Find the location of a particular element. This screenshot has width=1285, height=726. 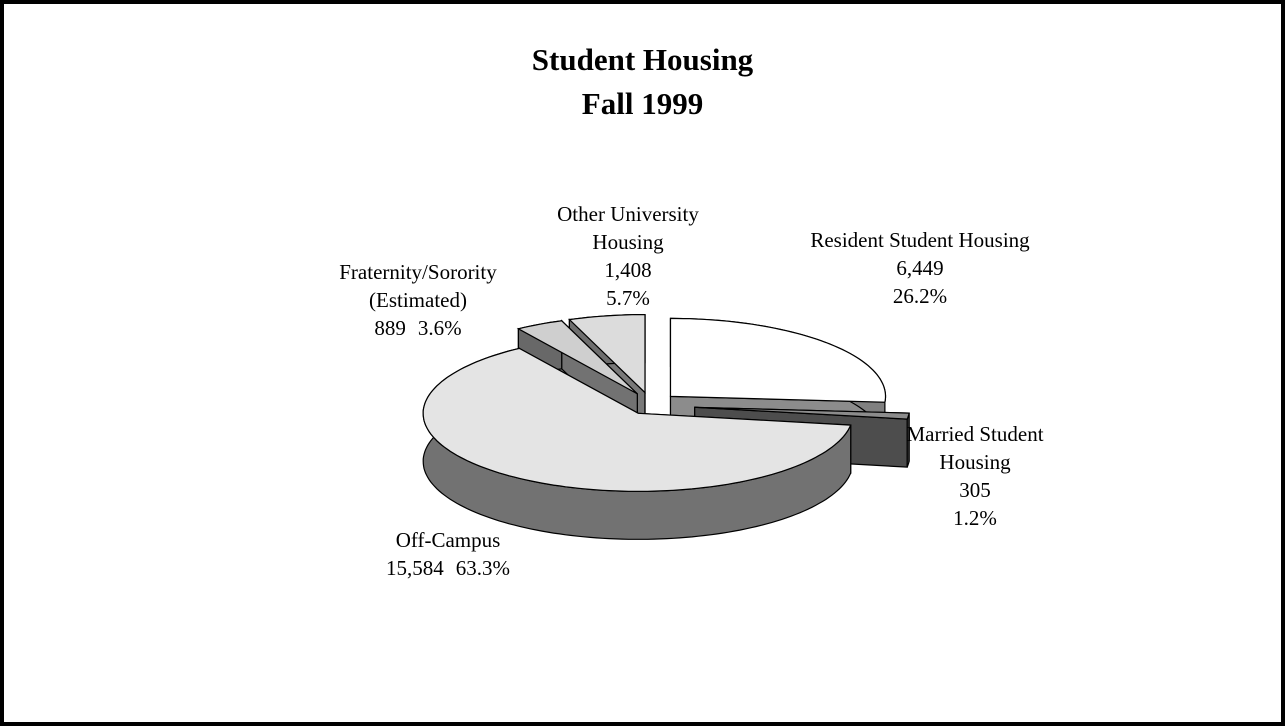

slice-label: Resident Student Housing 6,449 26.2% is located at coordinates (920, 268).